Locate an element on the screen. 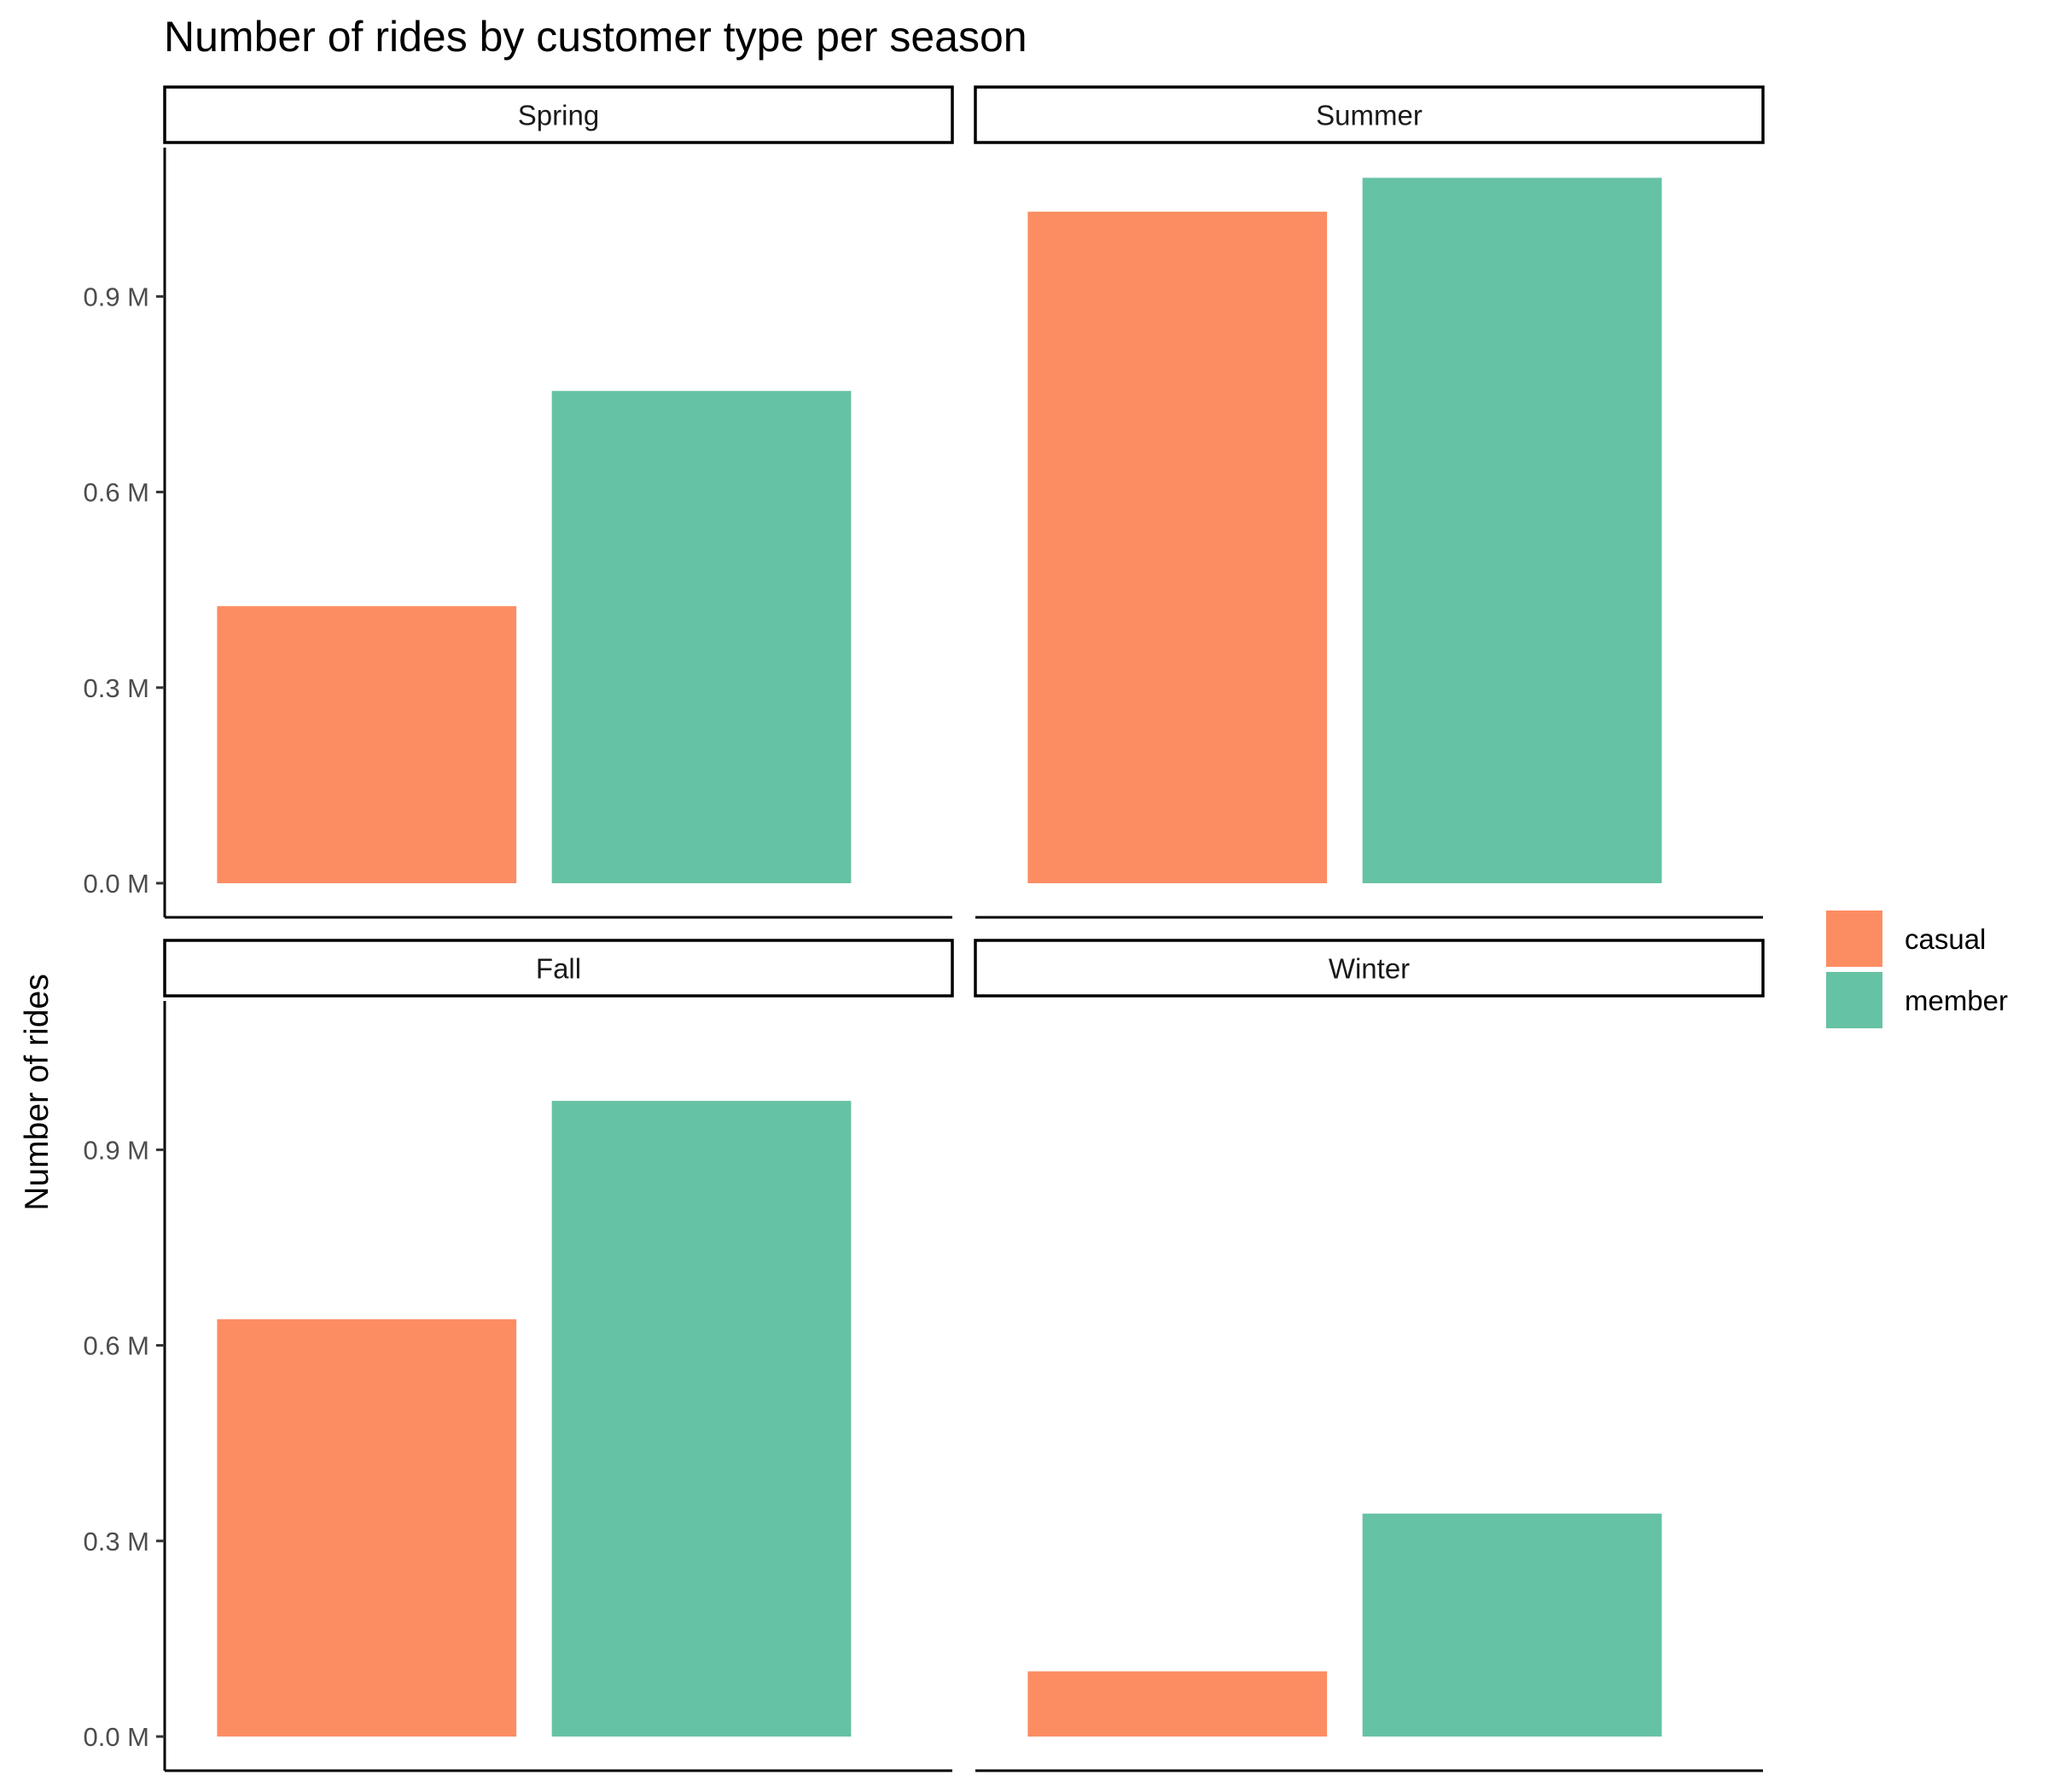 This screenshot has width=2048, height=1792. bar-winter-casual is located at coordinates (1177, 1704).